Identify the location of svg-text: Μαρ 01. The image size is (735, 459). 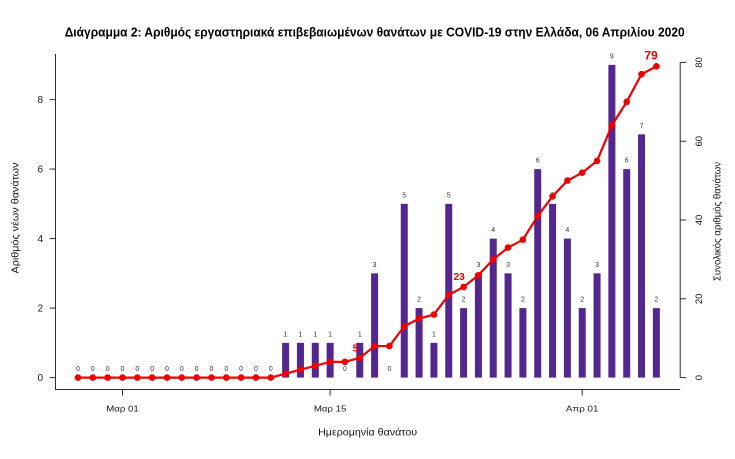
(122, 408).